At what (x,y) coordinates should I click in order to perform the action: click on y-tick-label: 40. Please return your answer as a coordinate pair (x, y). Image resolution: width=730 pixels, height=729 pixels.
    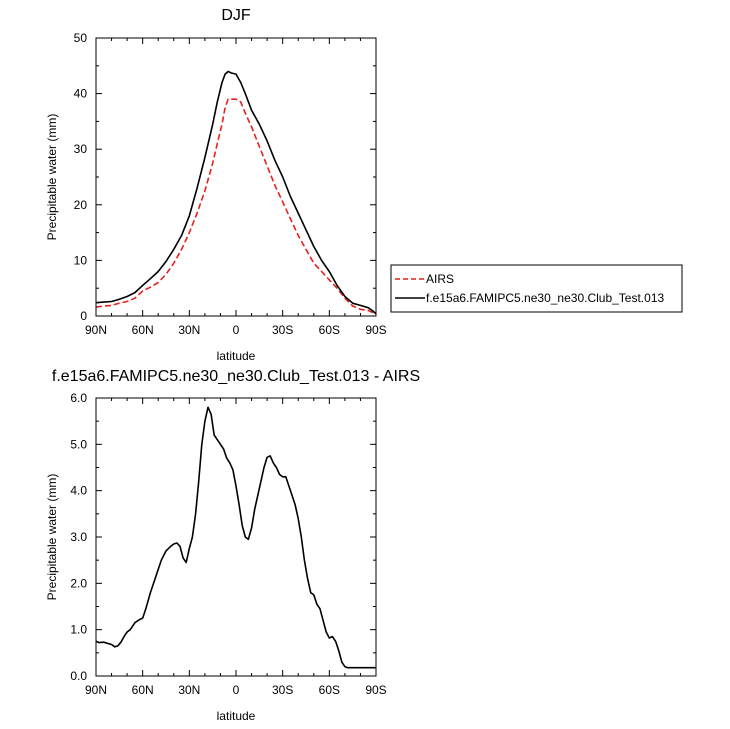
    Looking at the image, I should click on (81, 94).